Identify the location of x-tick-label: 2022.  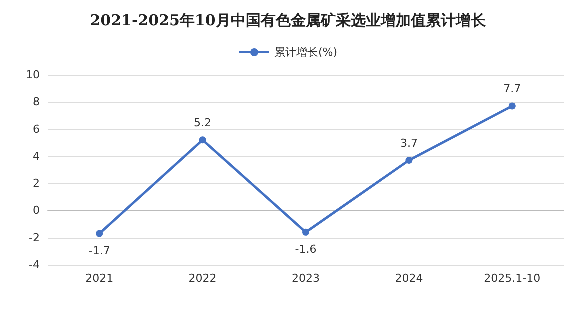
(202, 278).